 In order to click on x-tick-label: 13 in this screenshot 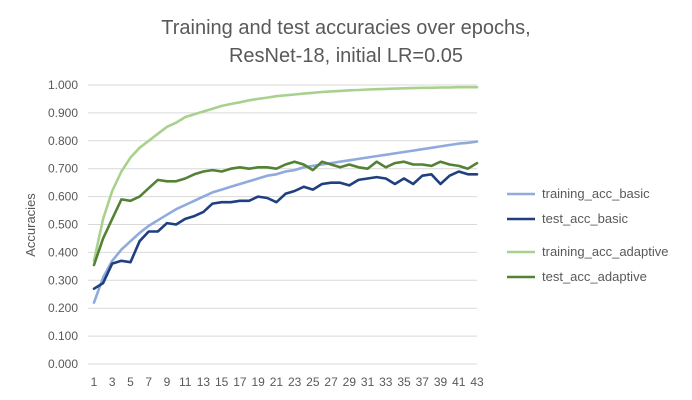, I will do `click(204, 382)`.